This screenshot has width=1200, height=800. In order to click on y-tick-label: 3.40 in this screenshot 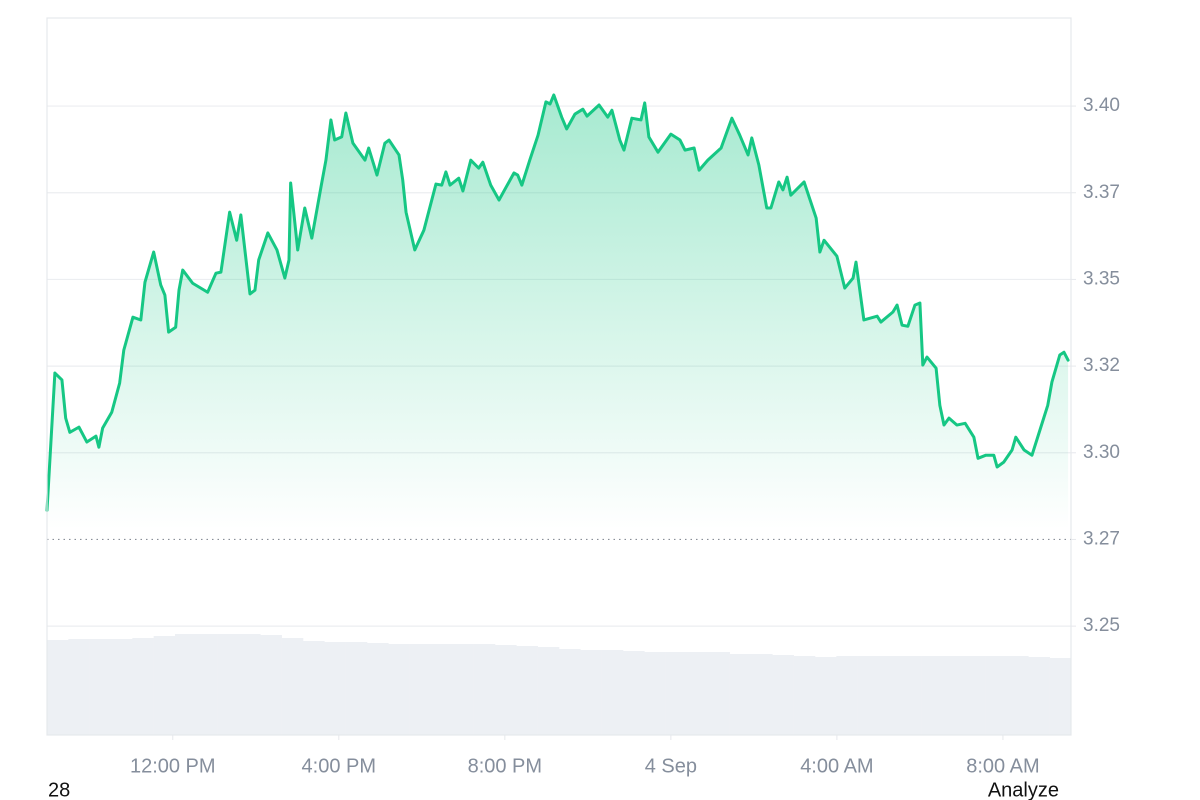, I will do `click(1101, 105)`.